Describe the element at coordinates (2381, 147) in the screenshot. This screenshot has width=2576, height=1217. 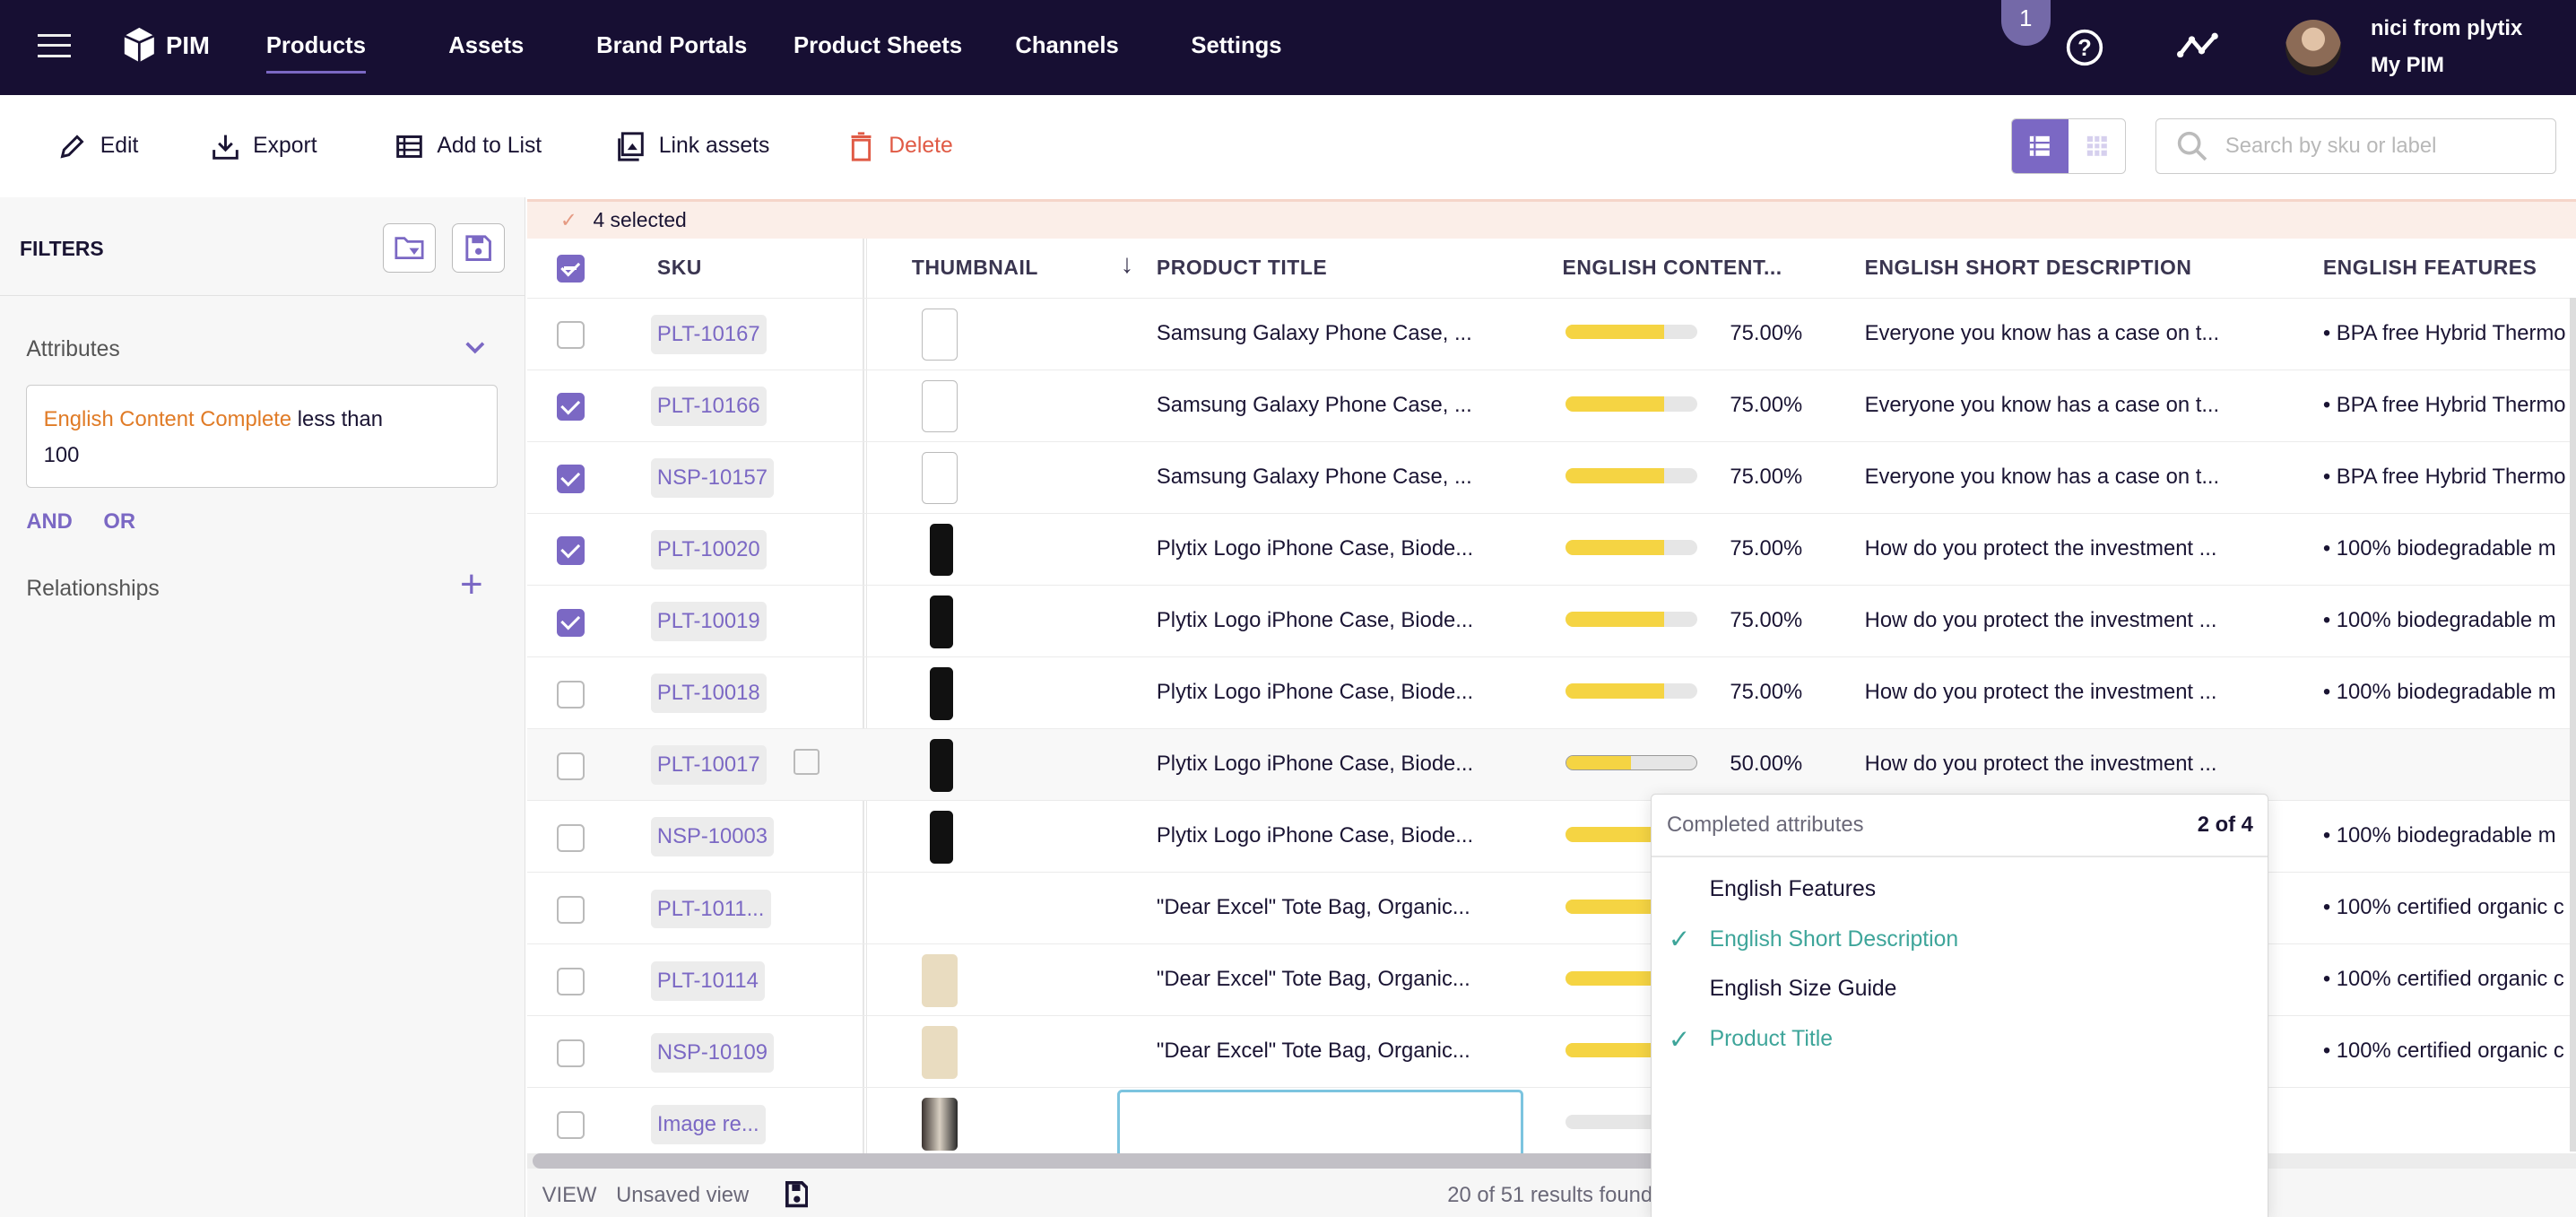
I see `search-input` at that location.